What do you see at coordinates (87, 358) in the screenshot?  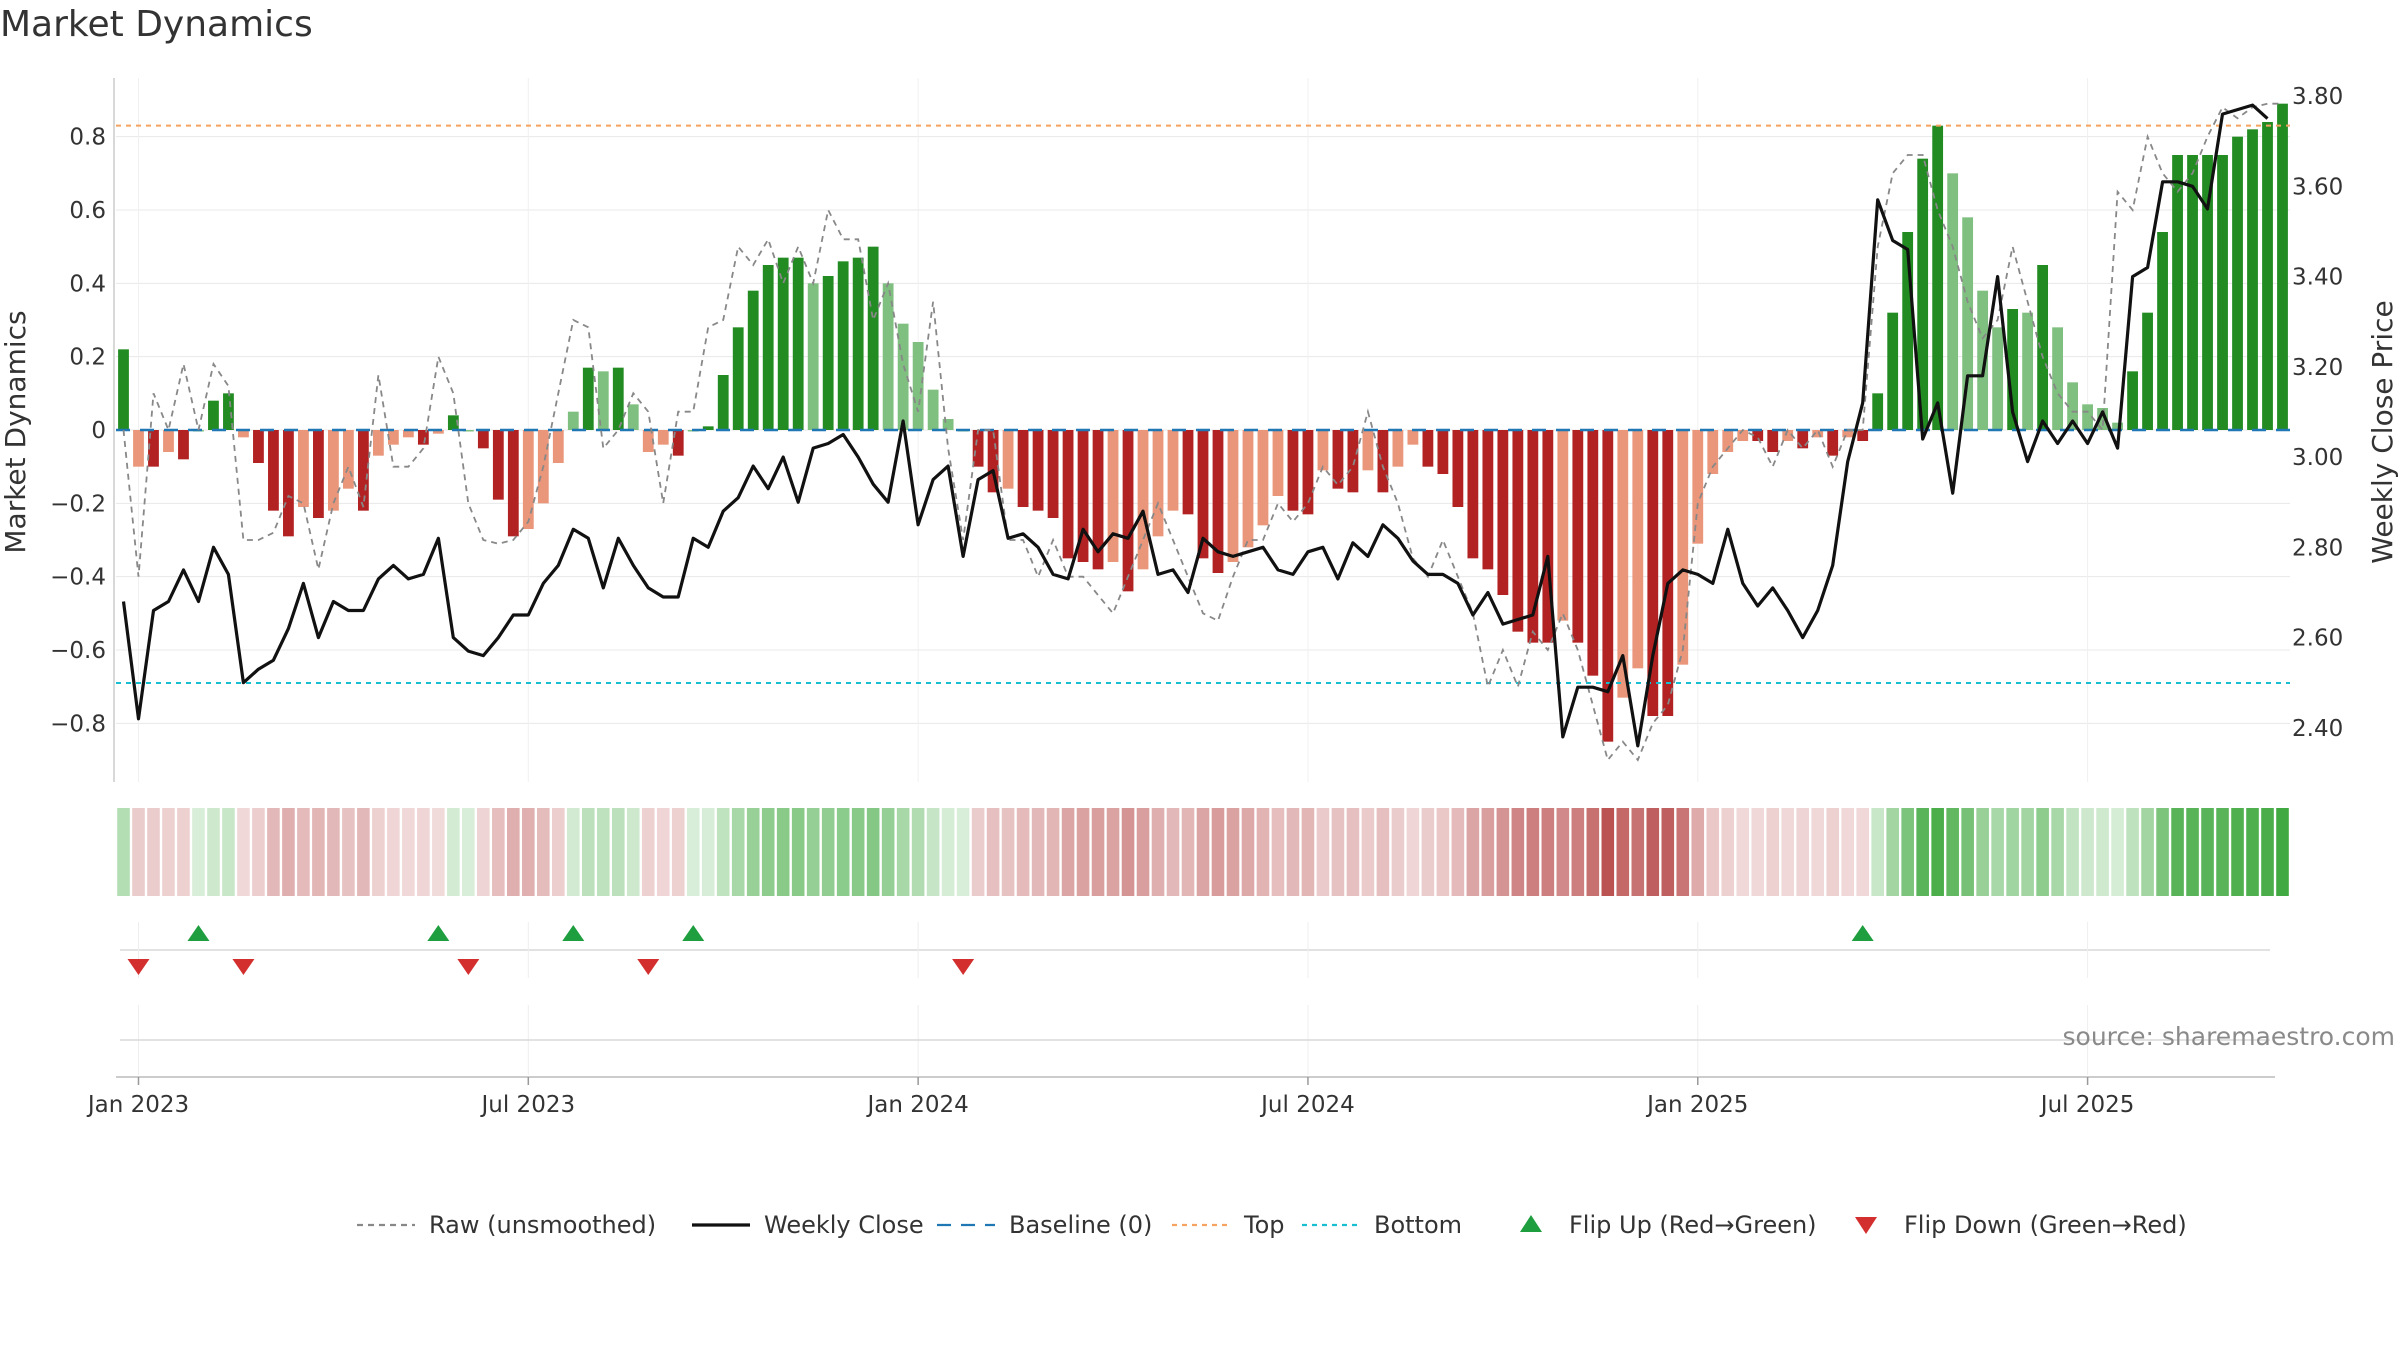 I see `left-tick-label: 0.2` at bounding box center [87, 358].